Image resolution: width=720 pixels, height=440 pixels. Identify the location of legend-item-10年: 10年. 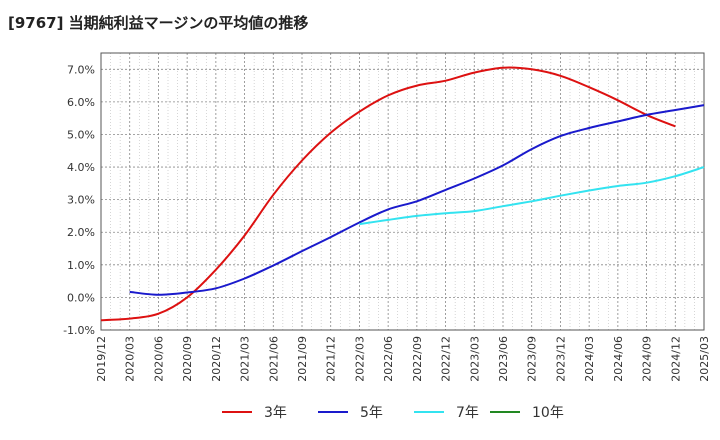
(527, 413).